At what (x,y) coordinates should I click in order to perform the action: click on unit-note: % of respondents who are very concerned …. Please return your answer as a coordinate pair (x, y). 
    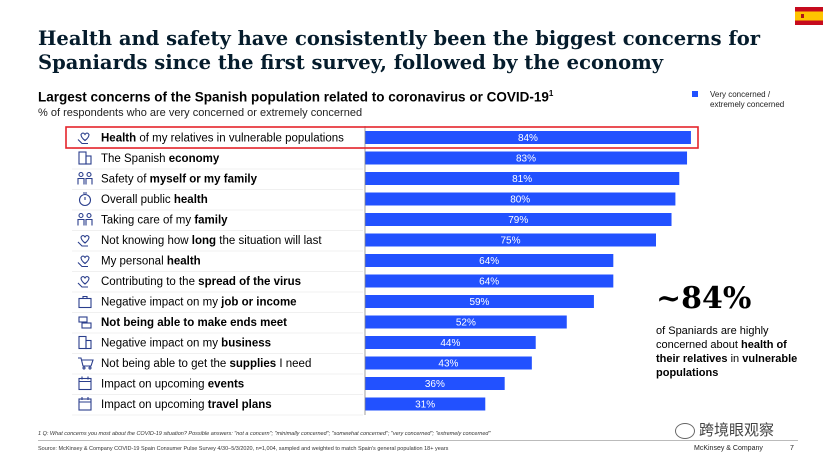
    Looking at the image, I should click on (200, 113).